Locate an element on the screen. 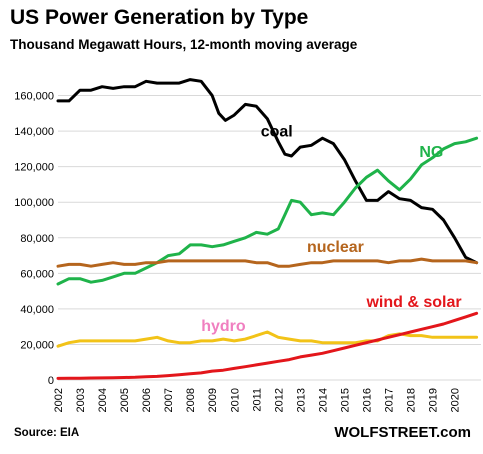 The width and height of the screenshot is (483, 454). x-tick-label: 2005 is located at coordinates (125, 400).